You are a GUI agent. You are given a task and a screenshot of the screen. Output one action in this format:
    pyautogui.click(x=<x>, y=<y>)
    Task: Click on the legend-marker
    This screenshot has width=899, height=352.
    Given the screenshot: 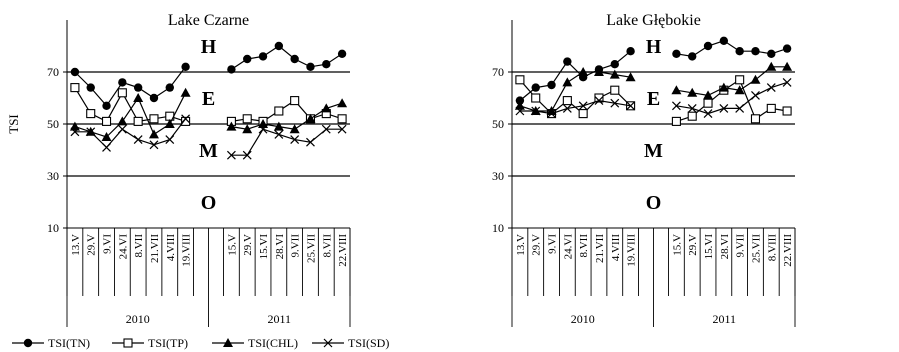 What is the action you would take?
    pyautogui.click(x=128, y=343)
    